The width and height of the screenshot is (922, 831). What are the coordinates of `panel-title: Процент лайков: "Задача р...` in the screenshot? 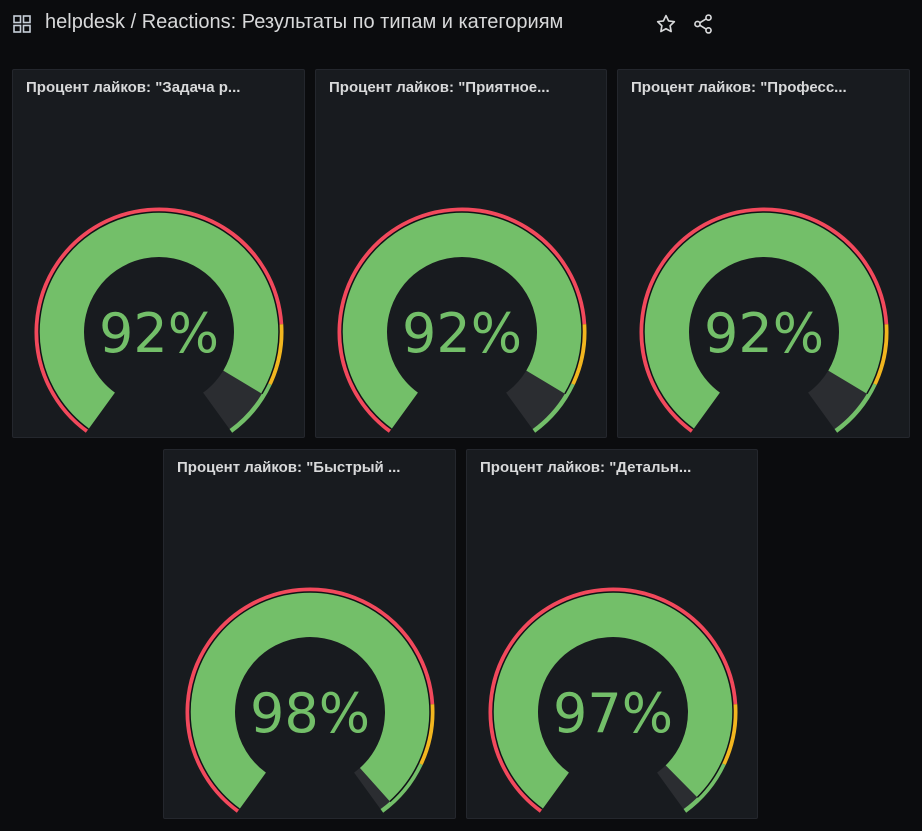 It's located at (133, 87).